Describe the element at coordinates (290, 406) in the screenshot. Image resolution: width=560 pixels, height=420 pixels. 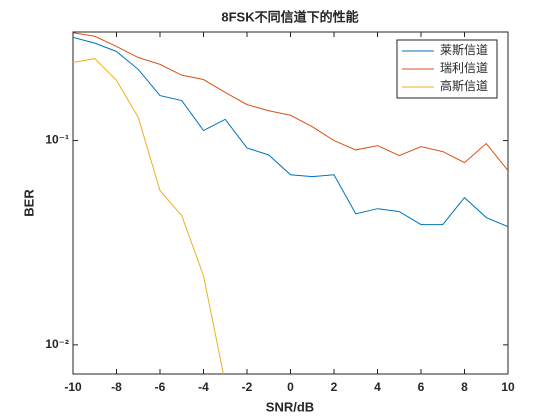
I see `x-axis-label: SNR/dB` at that location.